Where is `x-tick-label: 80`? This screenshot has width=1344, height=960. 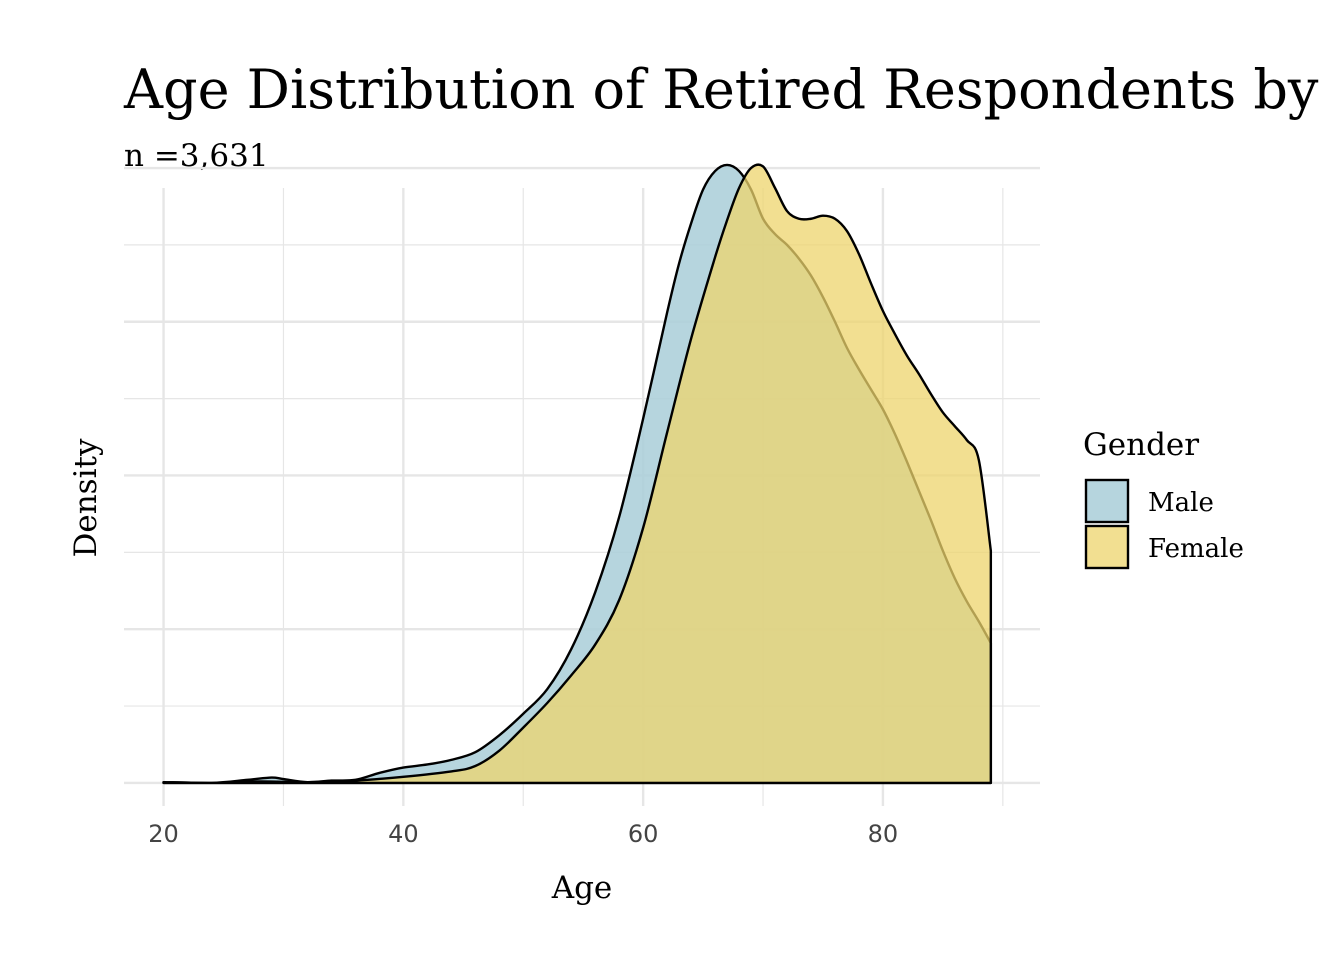
x-tick-label: 80 is located at coordinates (883, 834).